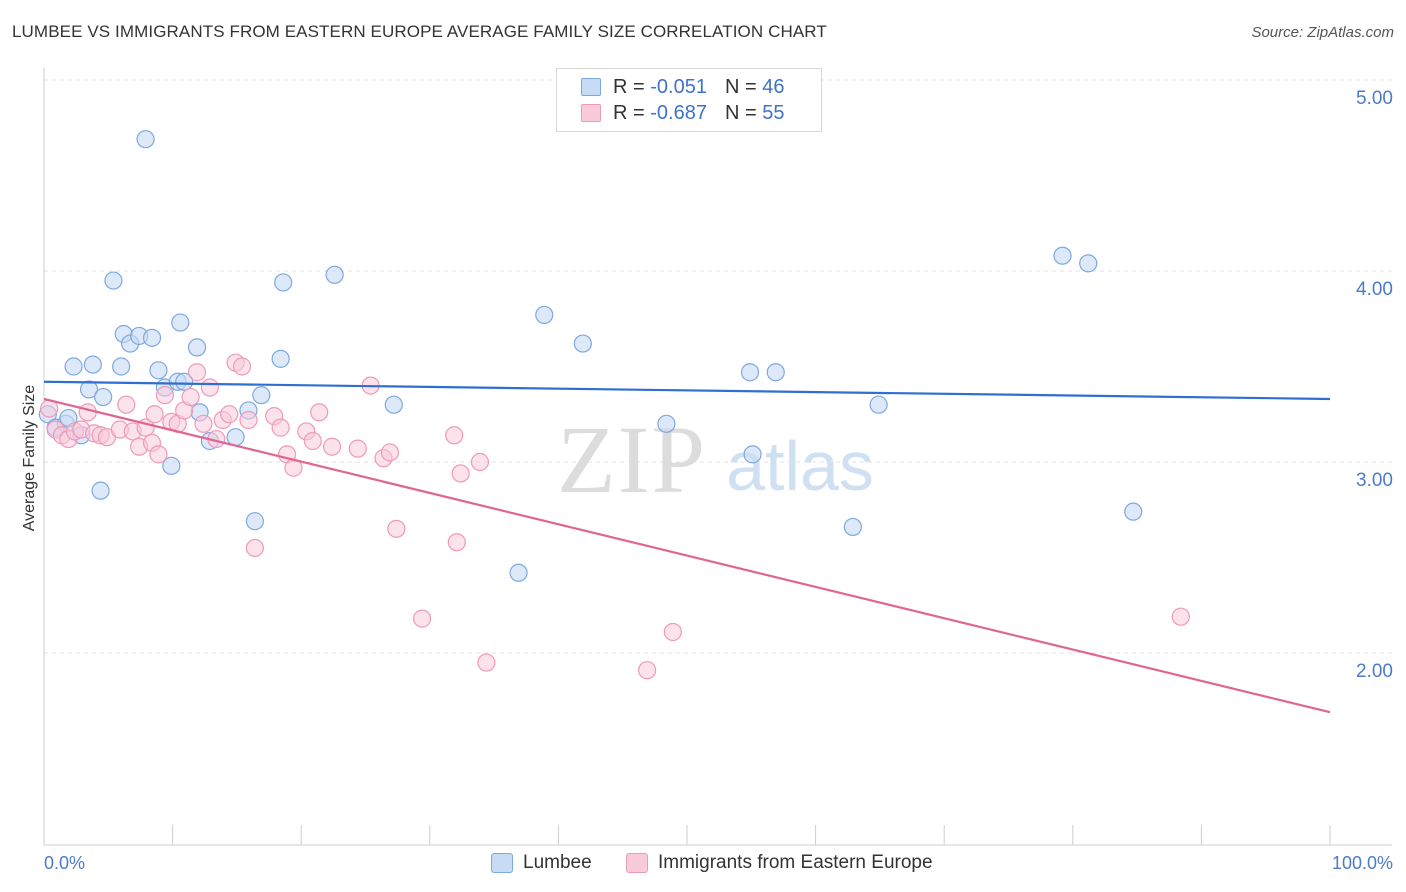 The width and height of the screenshot is (1406, 892). I want to click on y-axis-label: Average Family Size, so click(29, 458).